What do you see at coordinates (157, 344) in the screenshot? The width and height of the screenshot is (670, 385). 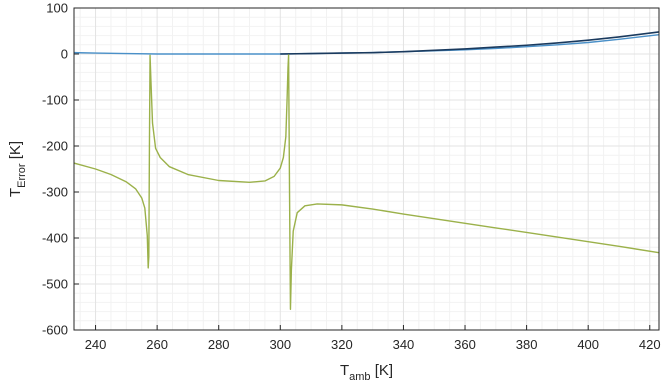 I see `x-tick-label: 260` at bounding box center [157, 344].